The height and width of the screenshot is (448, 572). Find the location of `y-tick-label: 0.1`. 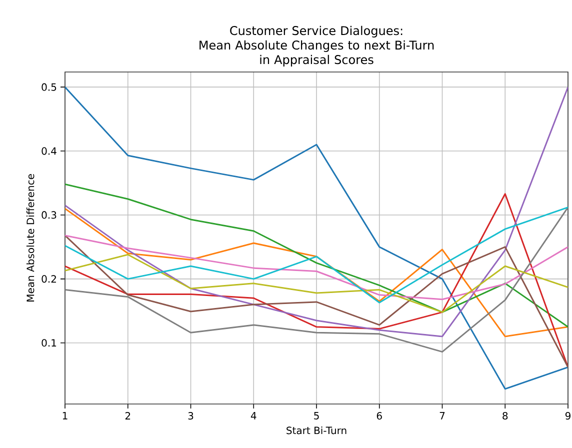

y-tick-label: 0.1 is located at coordinates (49, 343).